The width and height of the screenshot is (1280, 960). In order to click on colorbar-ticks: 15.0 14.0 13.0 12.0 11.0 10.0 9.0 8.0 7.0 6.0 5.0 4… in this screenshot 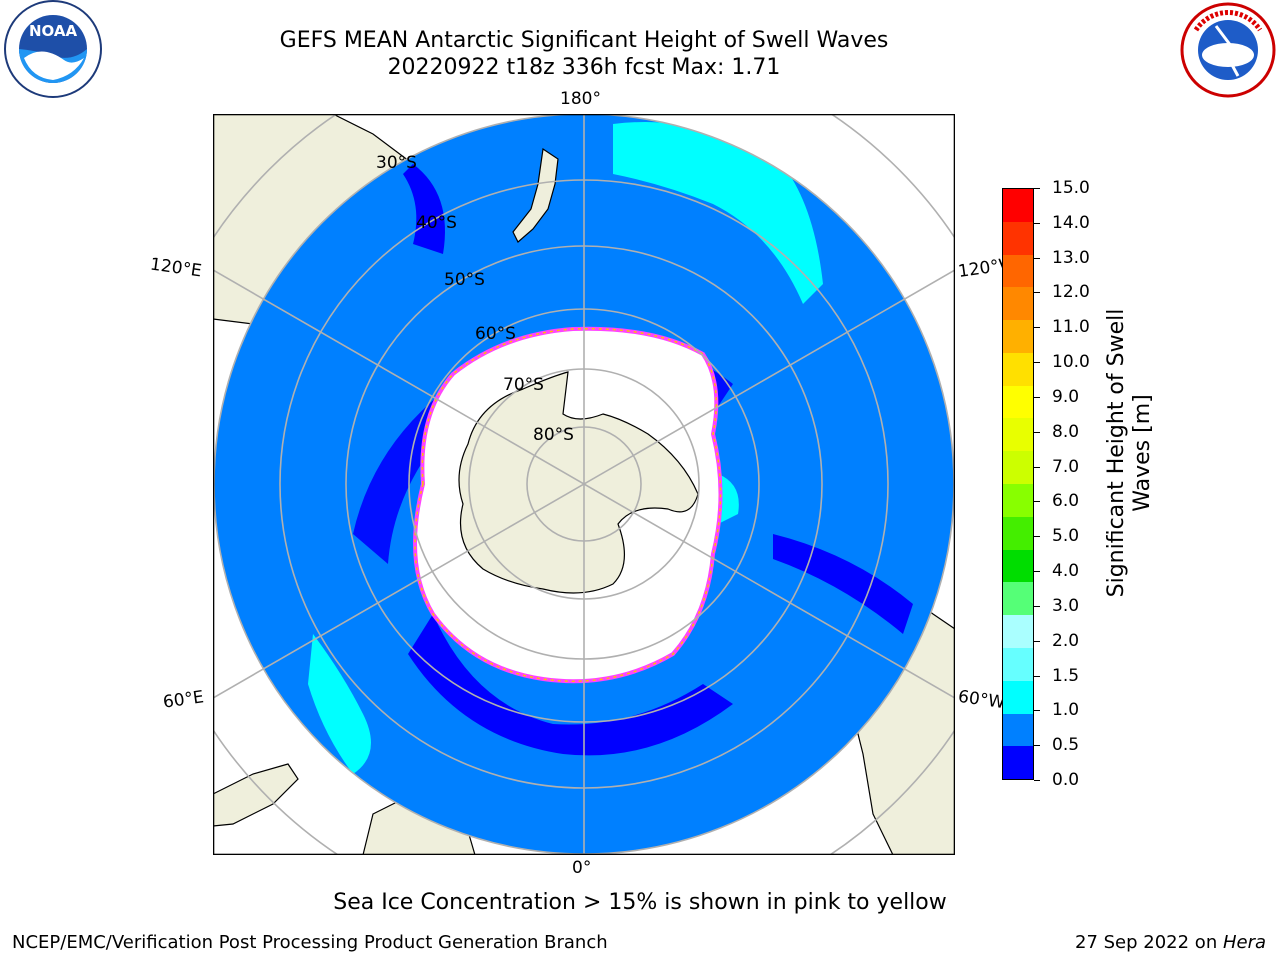, I will do `click(1073, 484)`.